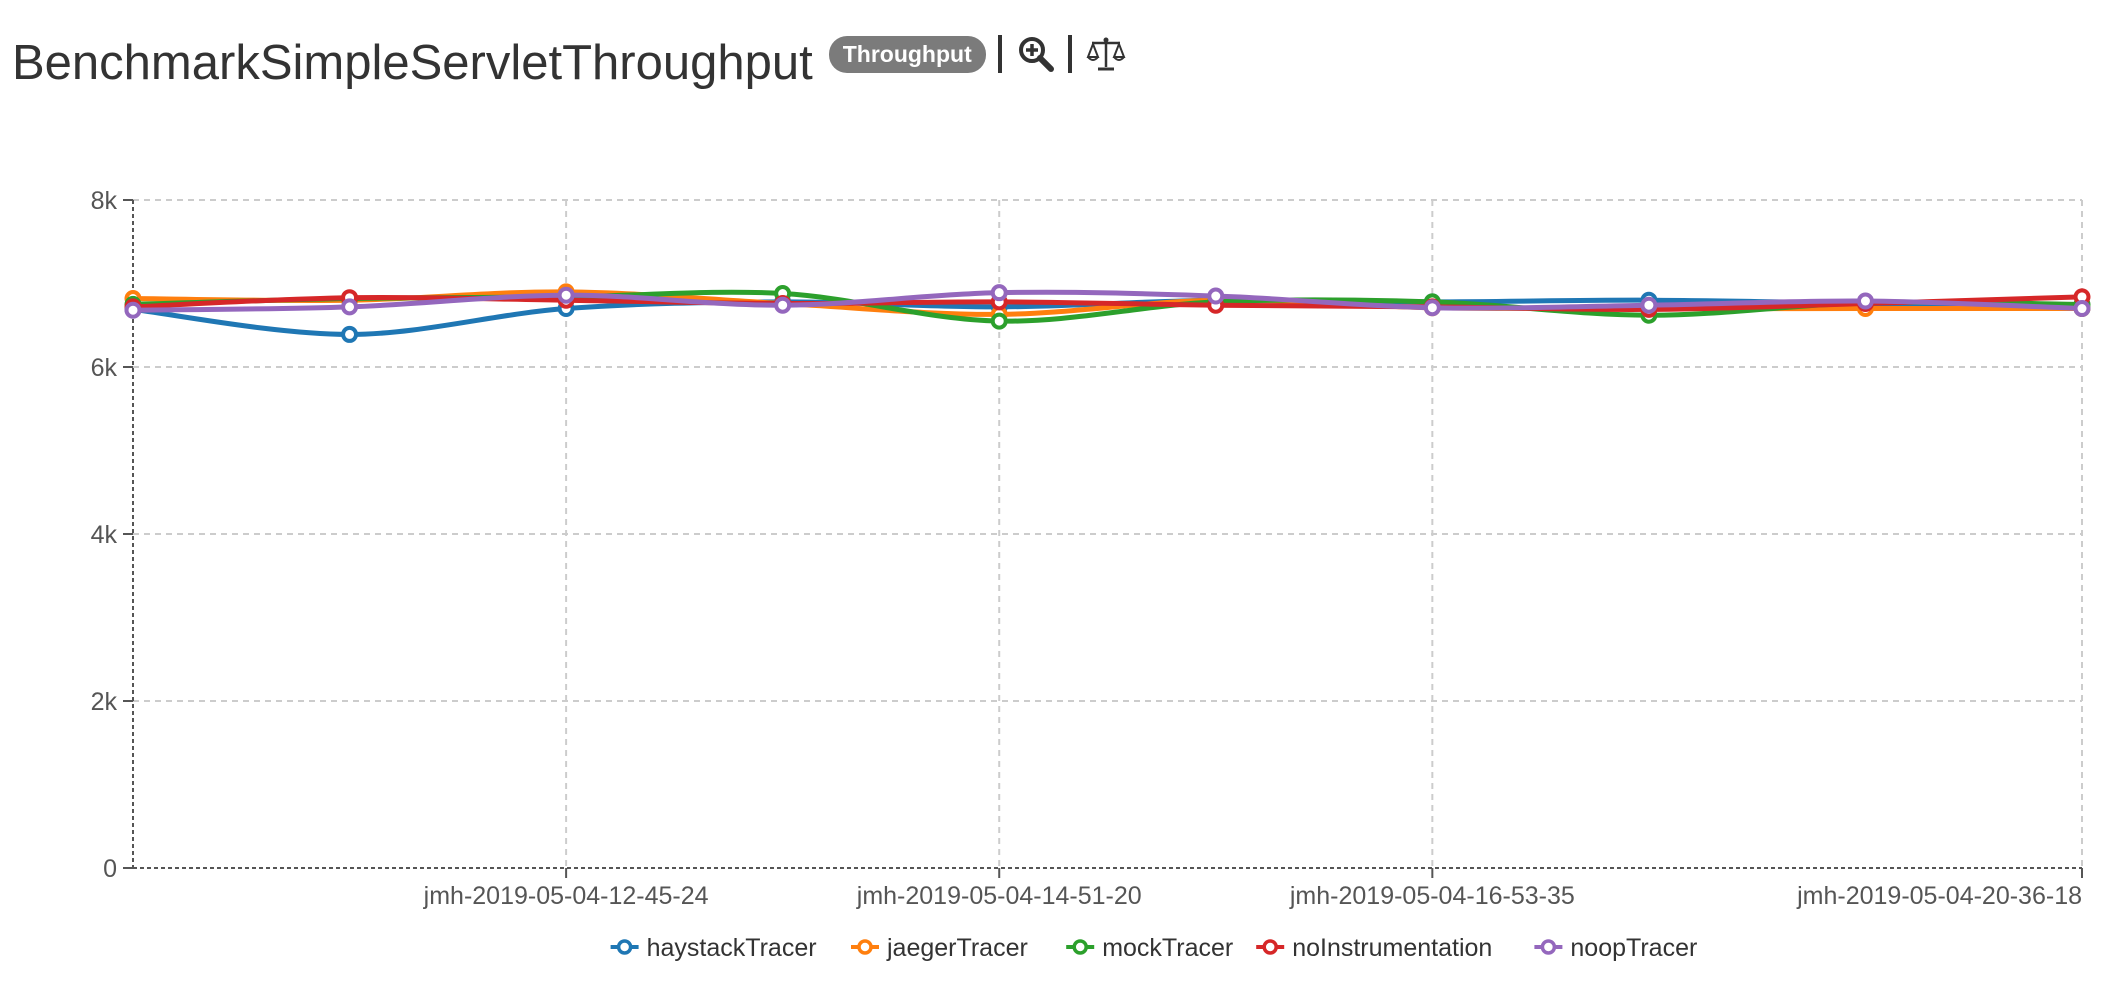  What do you see at coordinates (907, 54) in the screenshot?
I see `mode-badge: Throughput` at bounding box center [907, 54].